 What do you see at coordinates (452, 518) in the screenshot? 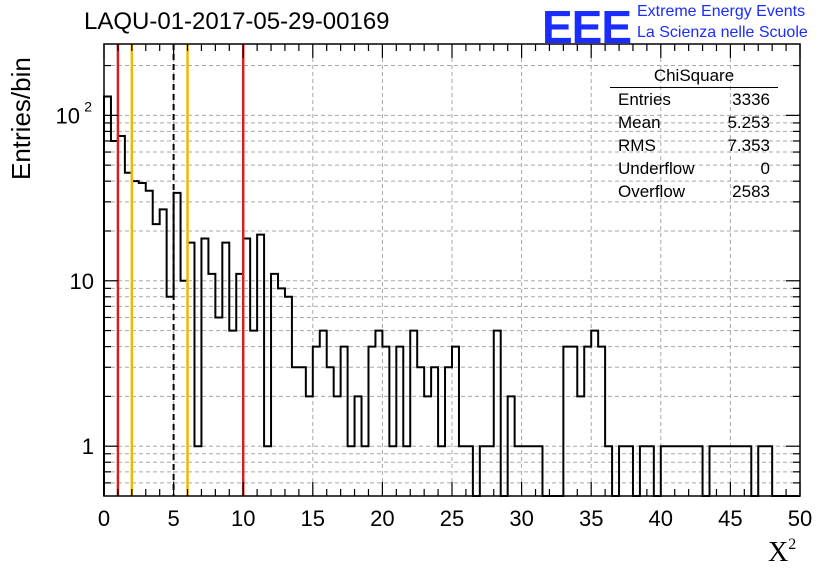
I see `x-tick-label: 25` at bounding box center [452, 518].